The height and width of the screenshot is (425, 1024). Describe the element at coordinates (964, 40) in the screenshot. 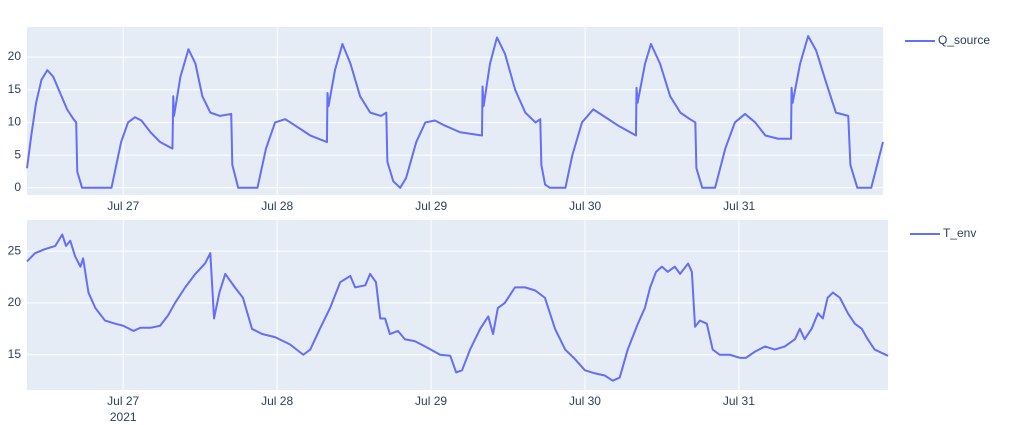

I see `legend-label: Q_source` at that location.